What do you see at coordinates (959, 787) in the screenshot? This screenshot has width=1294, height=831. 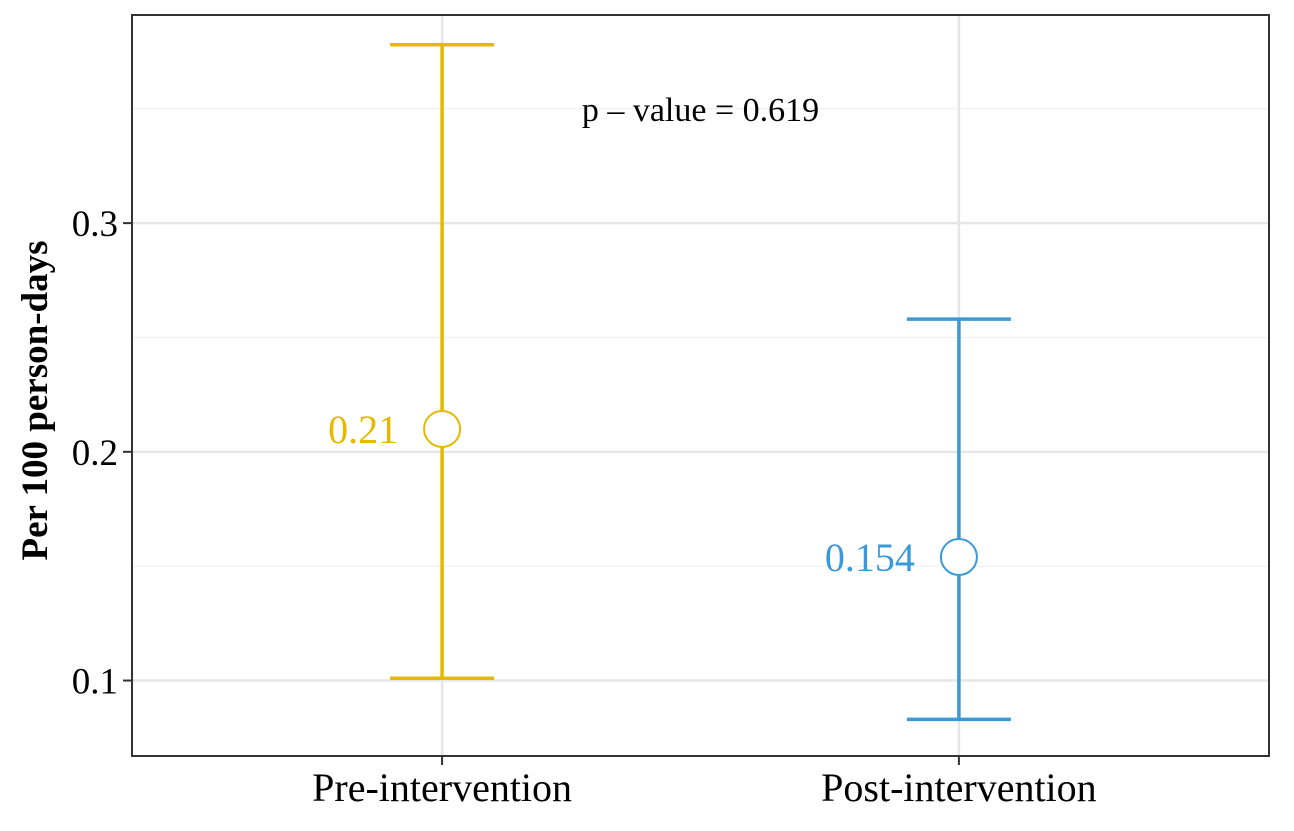 I see `x-tick-label: Post-intervention` at bounding box center [959, 787].